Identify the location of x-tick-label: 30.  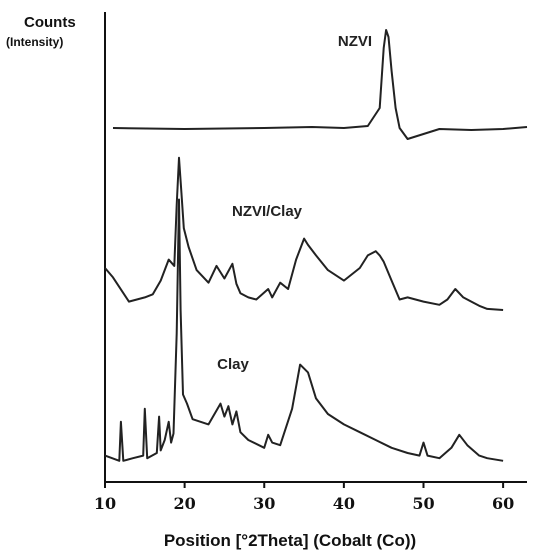
(264, 503).